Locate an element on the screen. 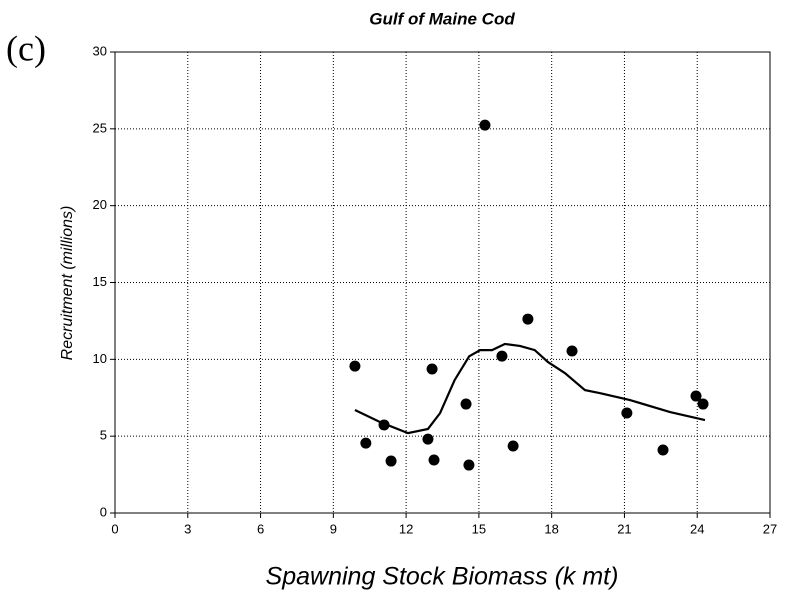 This screenshot has height=598, width=793. x-tick-label: 0 is located at coordinates (114, 528).